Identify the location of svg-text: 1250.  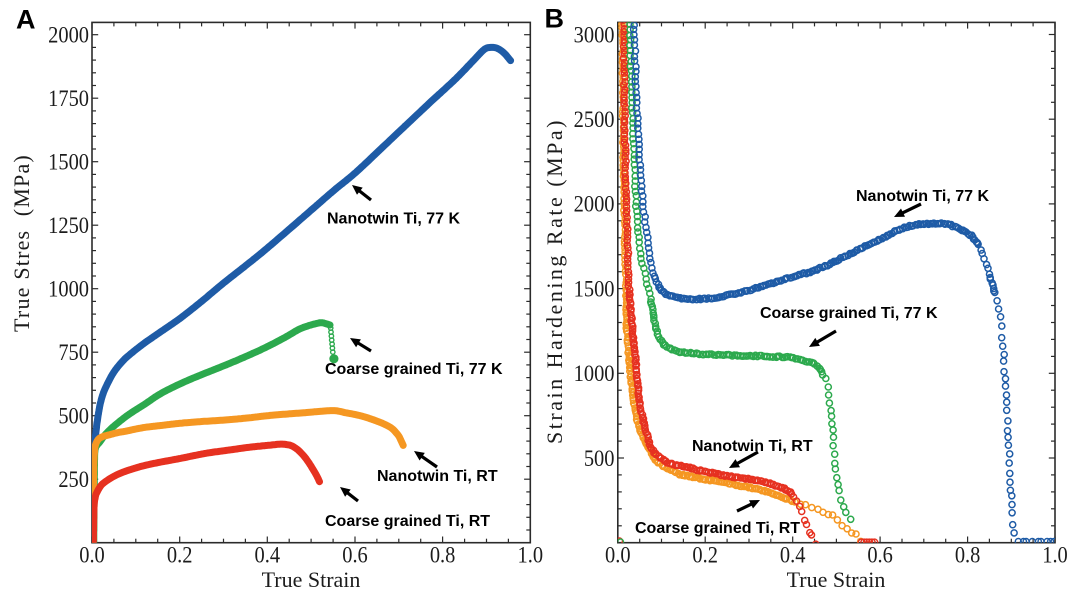
(68, 225).